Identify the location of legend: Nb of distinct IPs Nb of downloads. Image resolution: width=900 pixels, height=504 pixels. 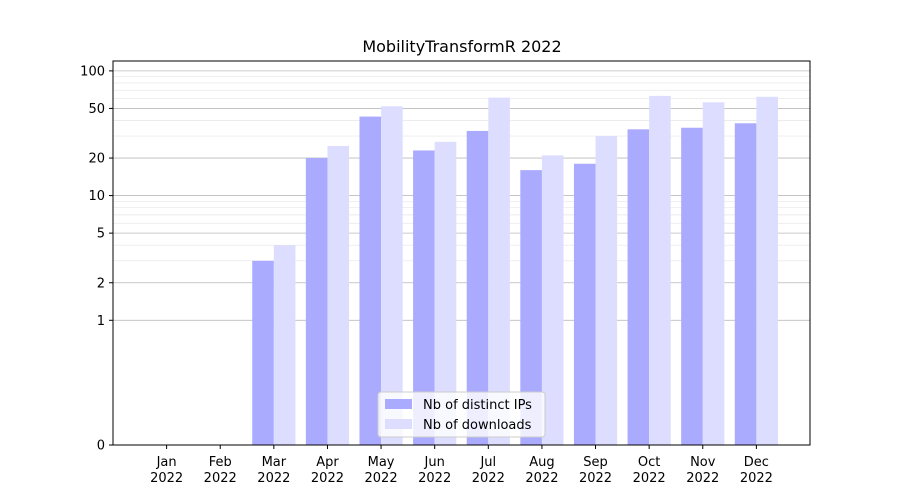
(461, 414).